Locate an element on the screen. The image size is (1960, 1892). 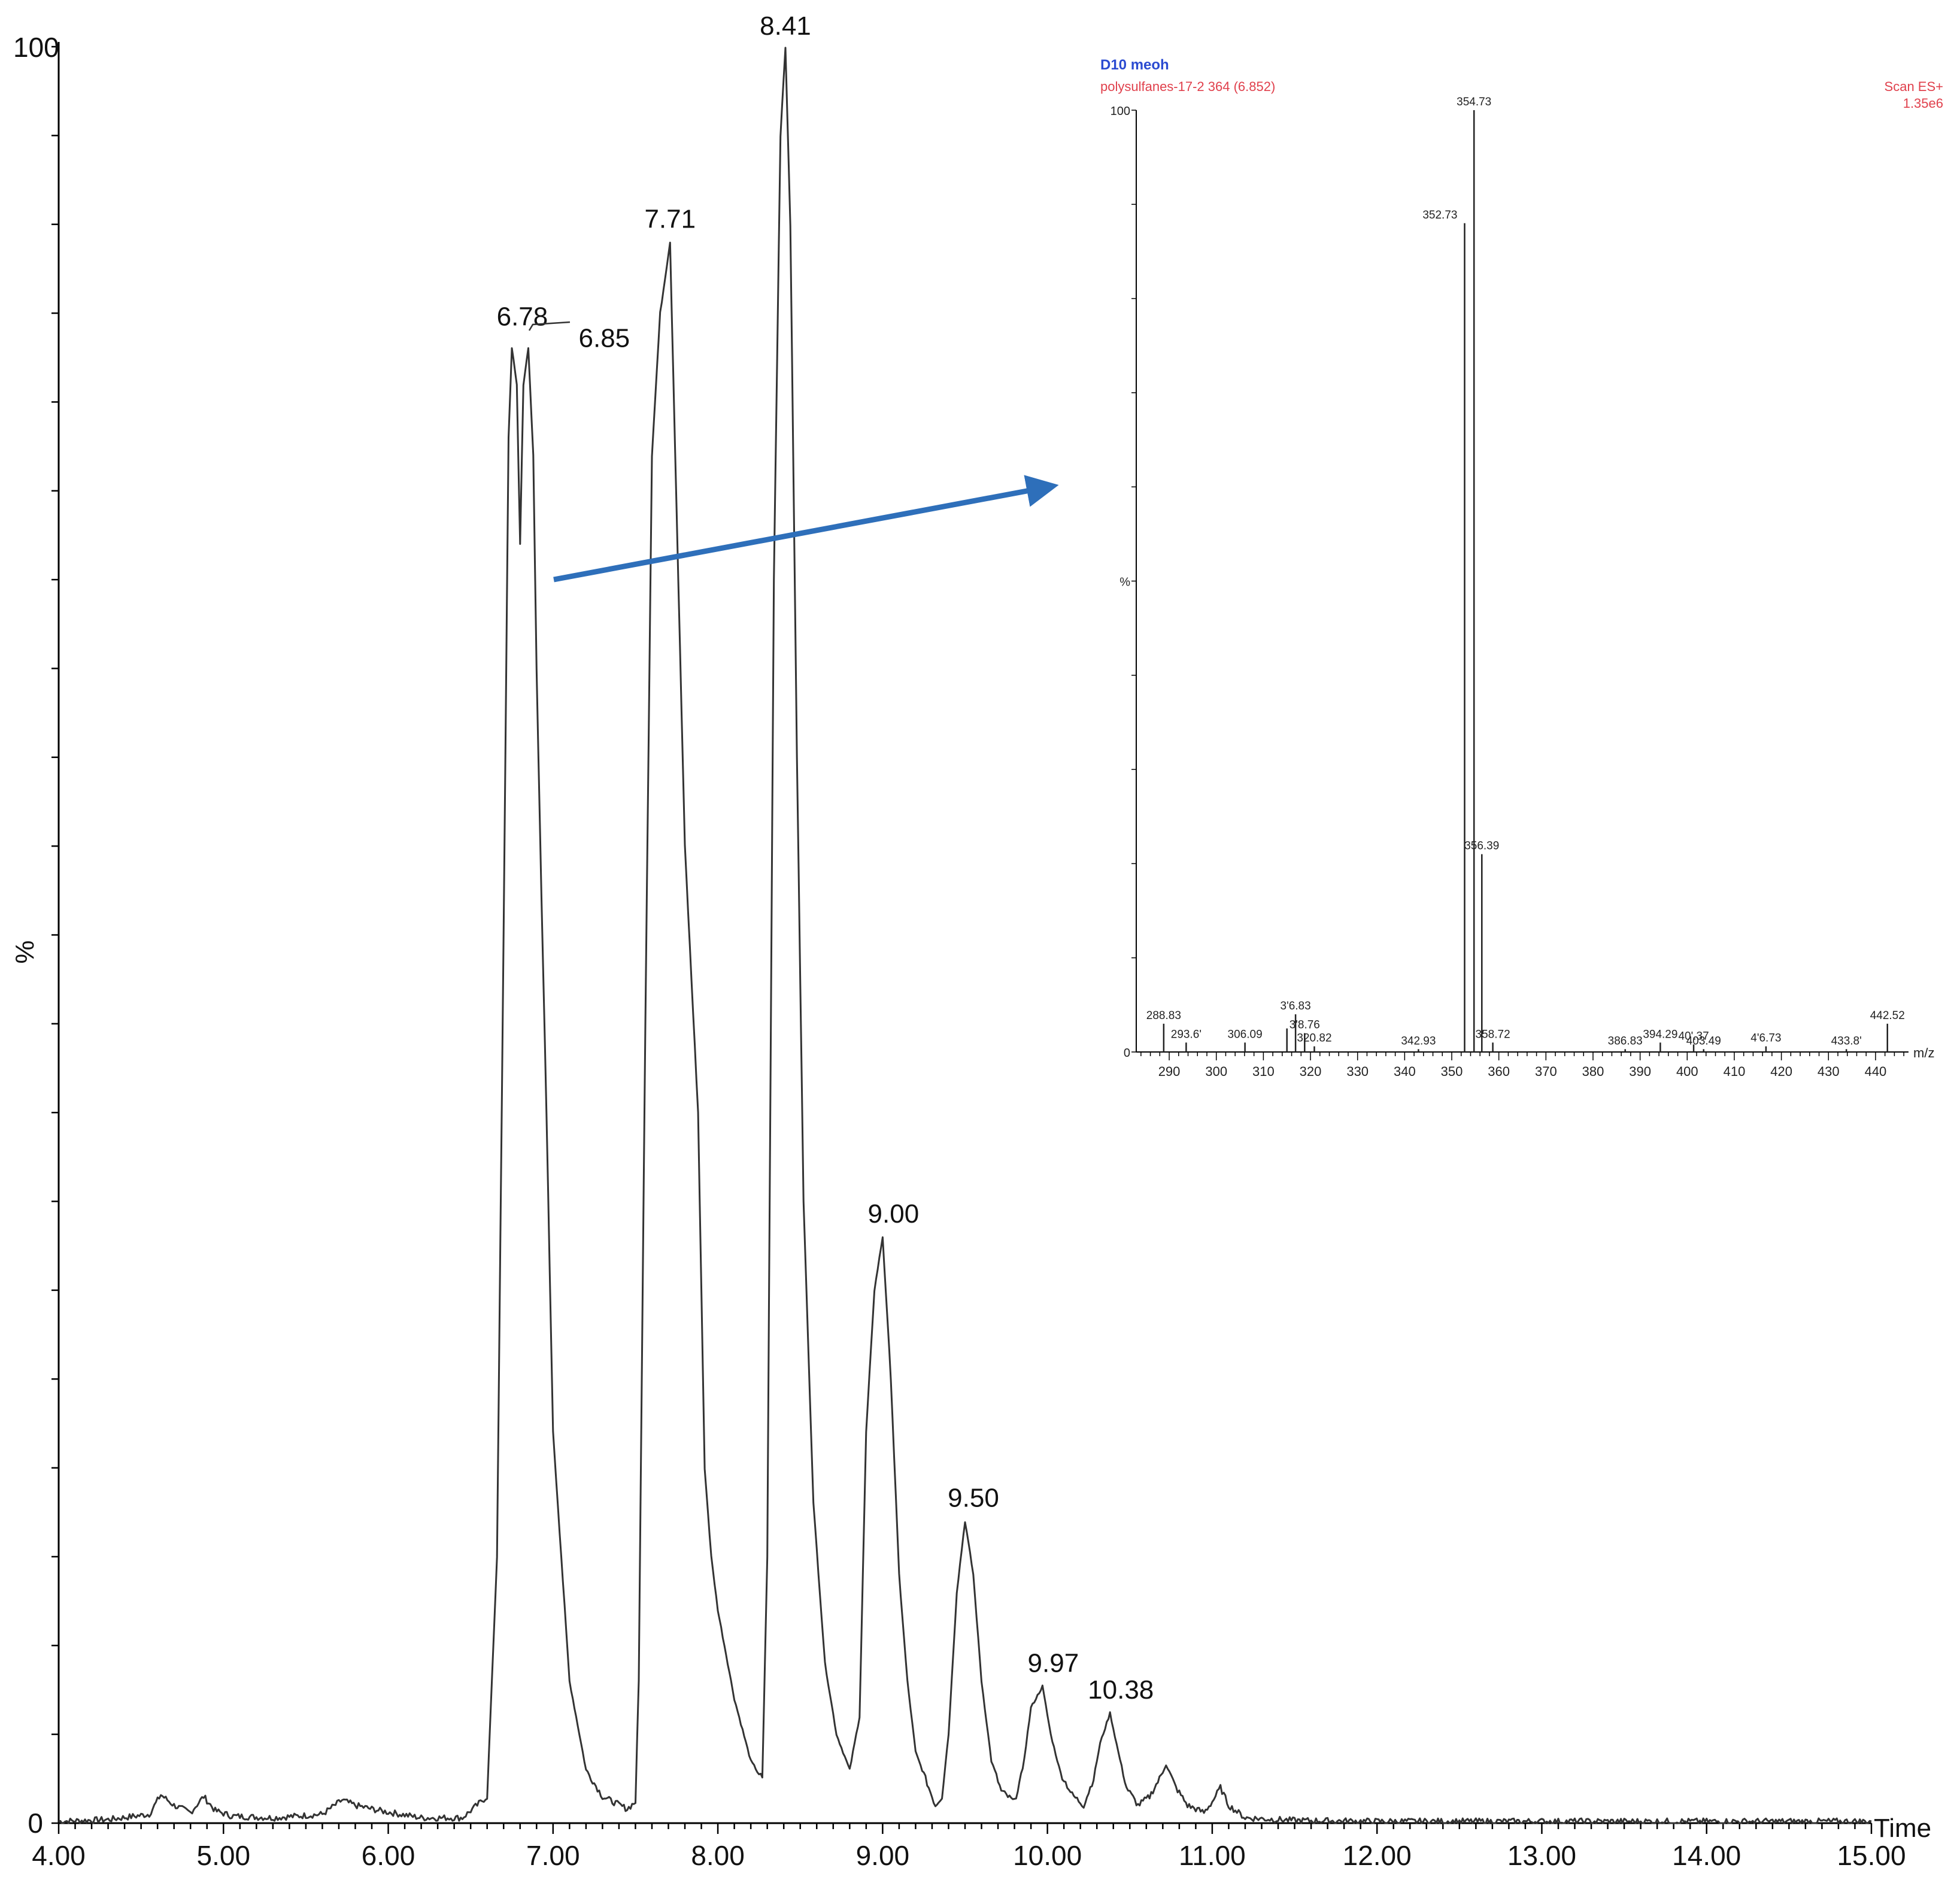
peak-label-leader is located at coordinates (549, 326).